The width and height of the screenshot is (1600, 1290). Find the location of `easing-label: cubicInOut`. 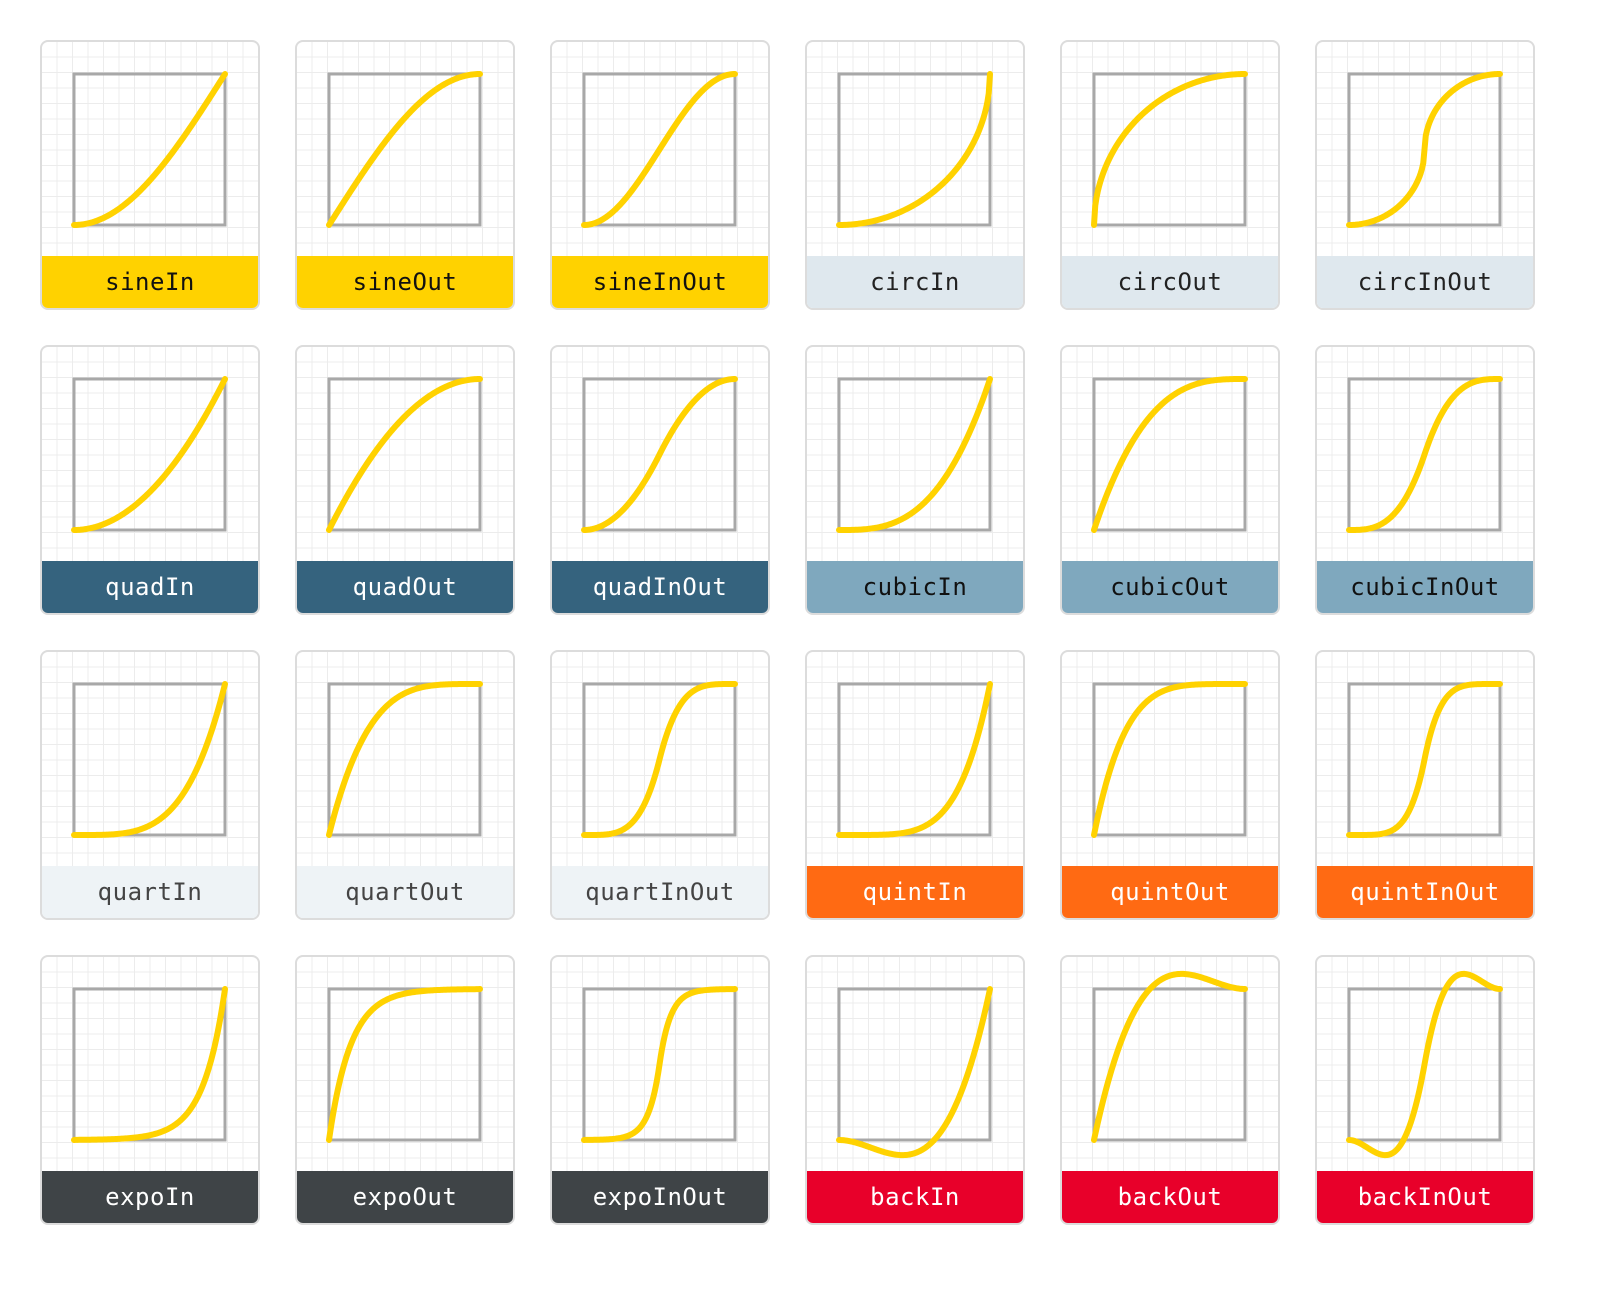

easing-label: cubicInOut is located at coordinates (1425, 587).